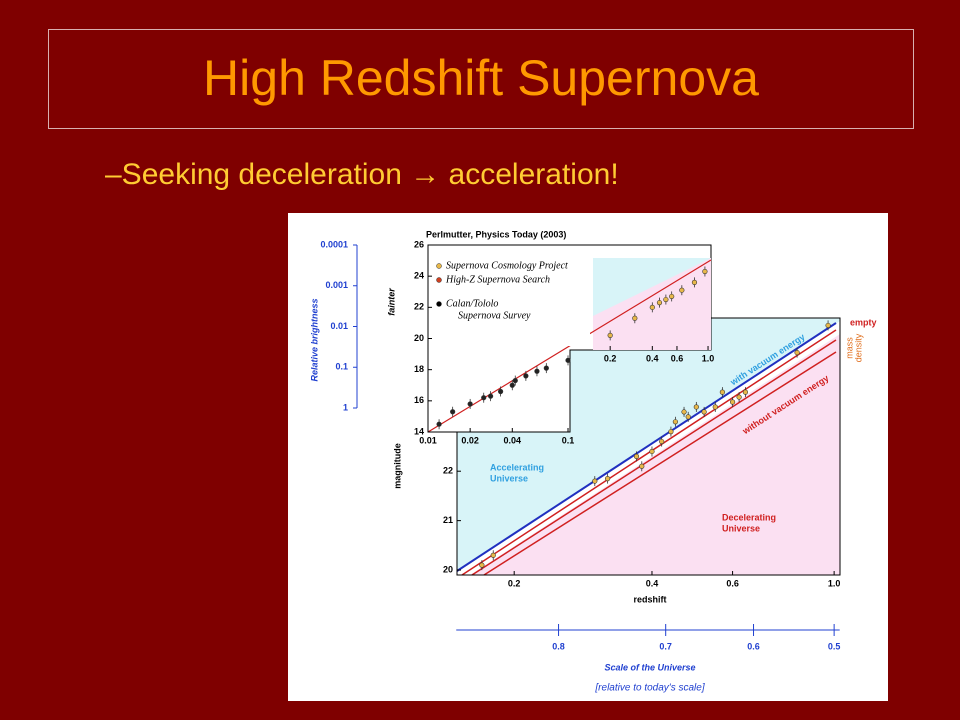 Image resolution: width=960 pixels, height=720 pixels. I want to click on legend-label: Calan/Tololo, so click(472, 303).